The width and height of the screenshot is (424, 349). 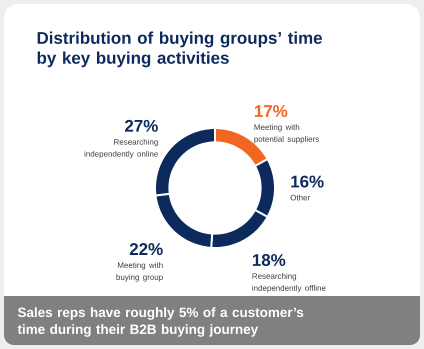 I want to click on data-label: 27%, so click(x=141, y=126).